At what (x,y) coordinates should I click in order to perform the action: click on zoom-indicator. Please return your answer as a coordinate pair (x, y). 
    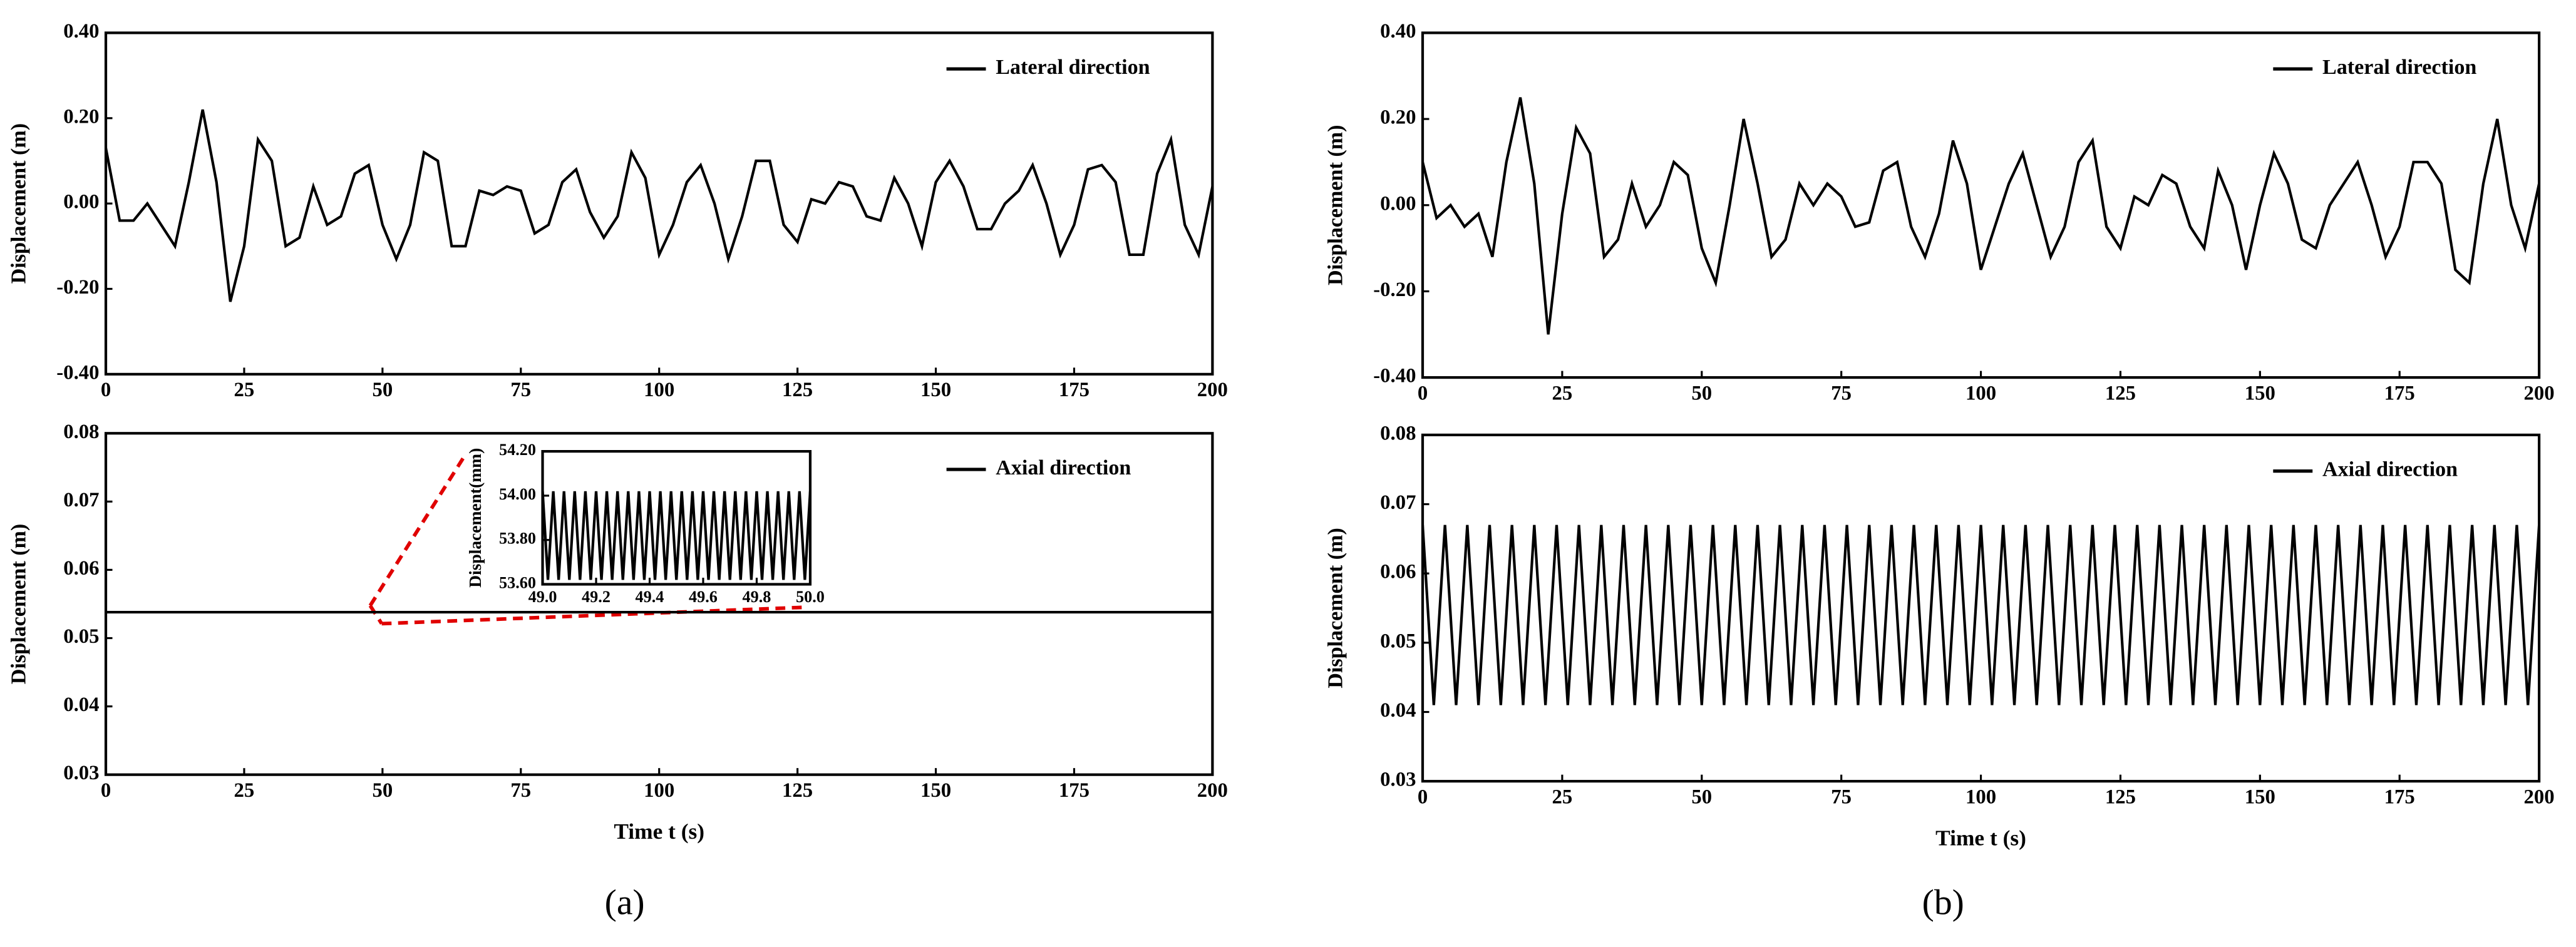
    Looking at the image, I should click on (587, 539).